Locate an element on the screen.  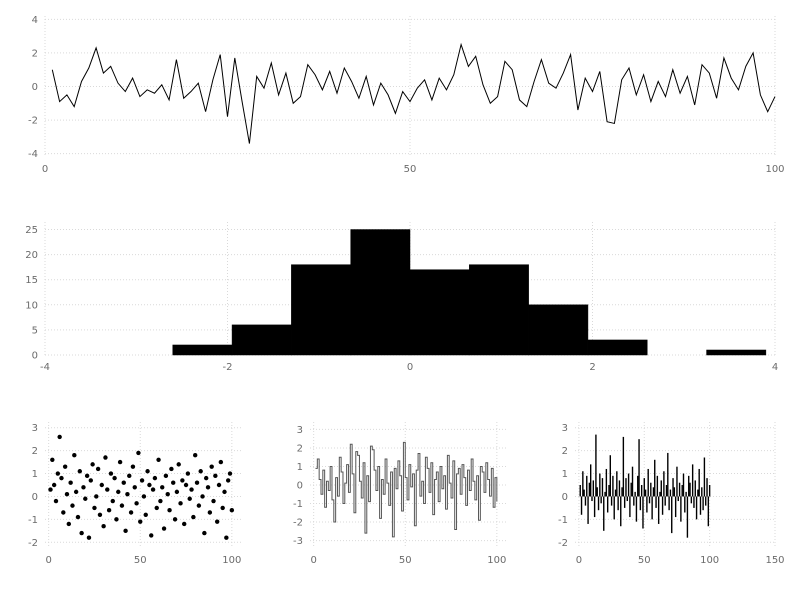
y-tick-label: 1 is located at coordinates (300, 467).